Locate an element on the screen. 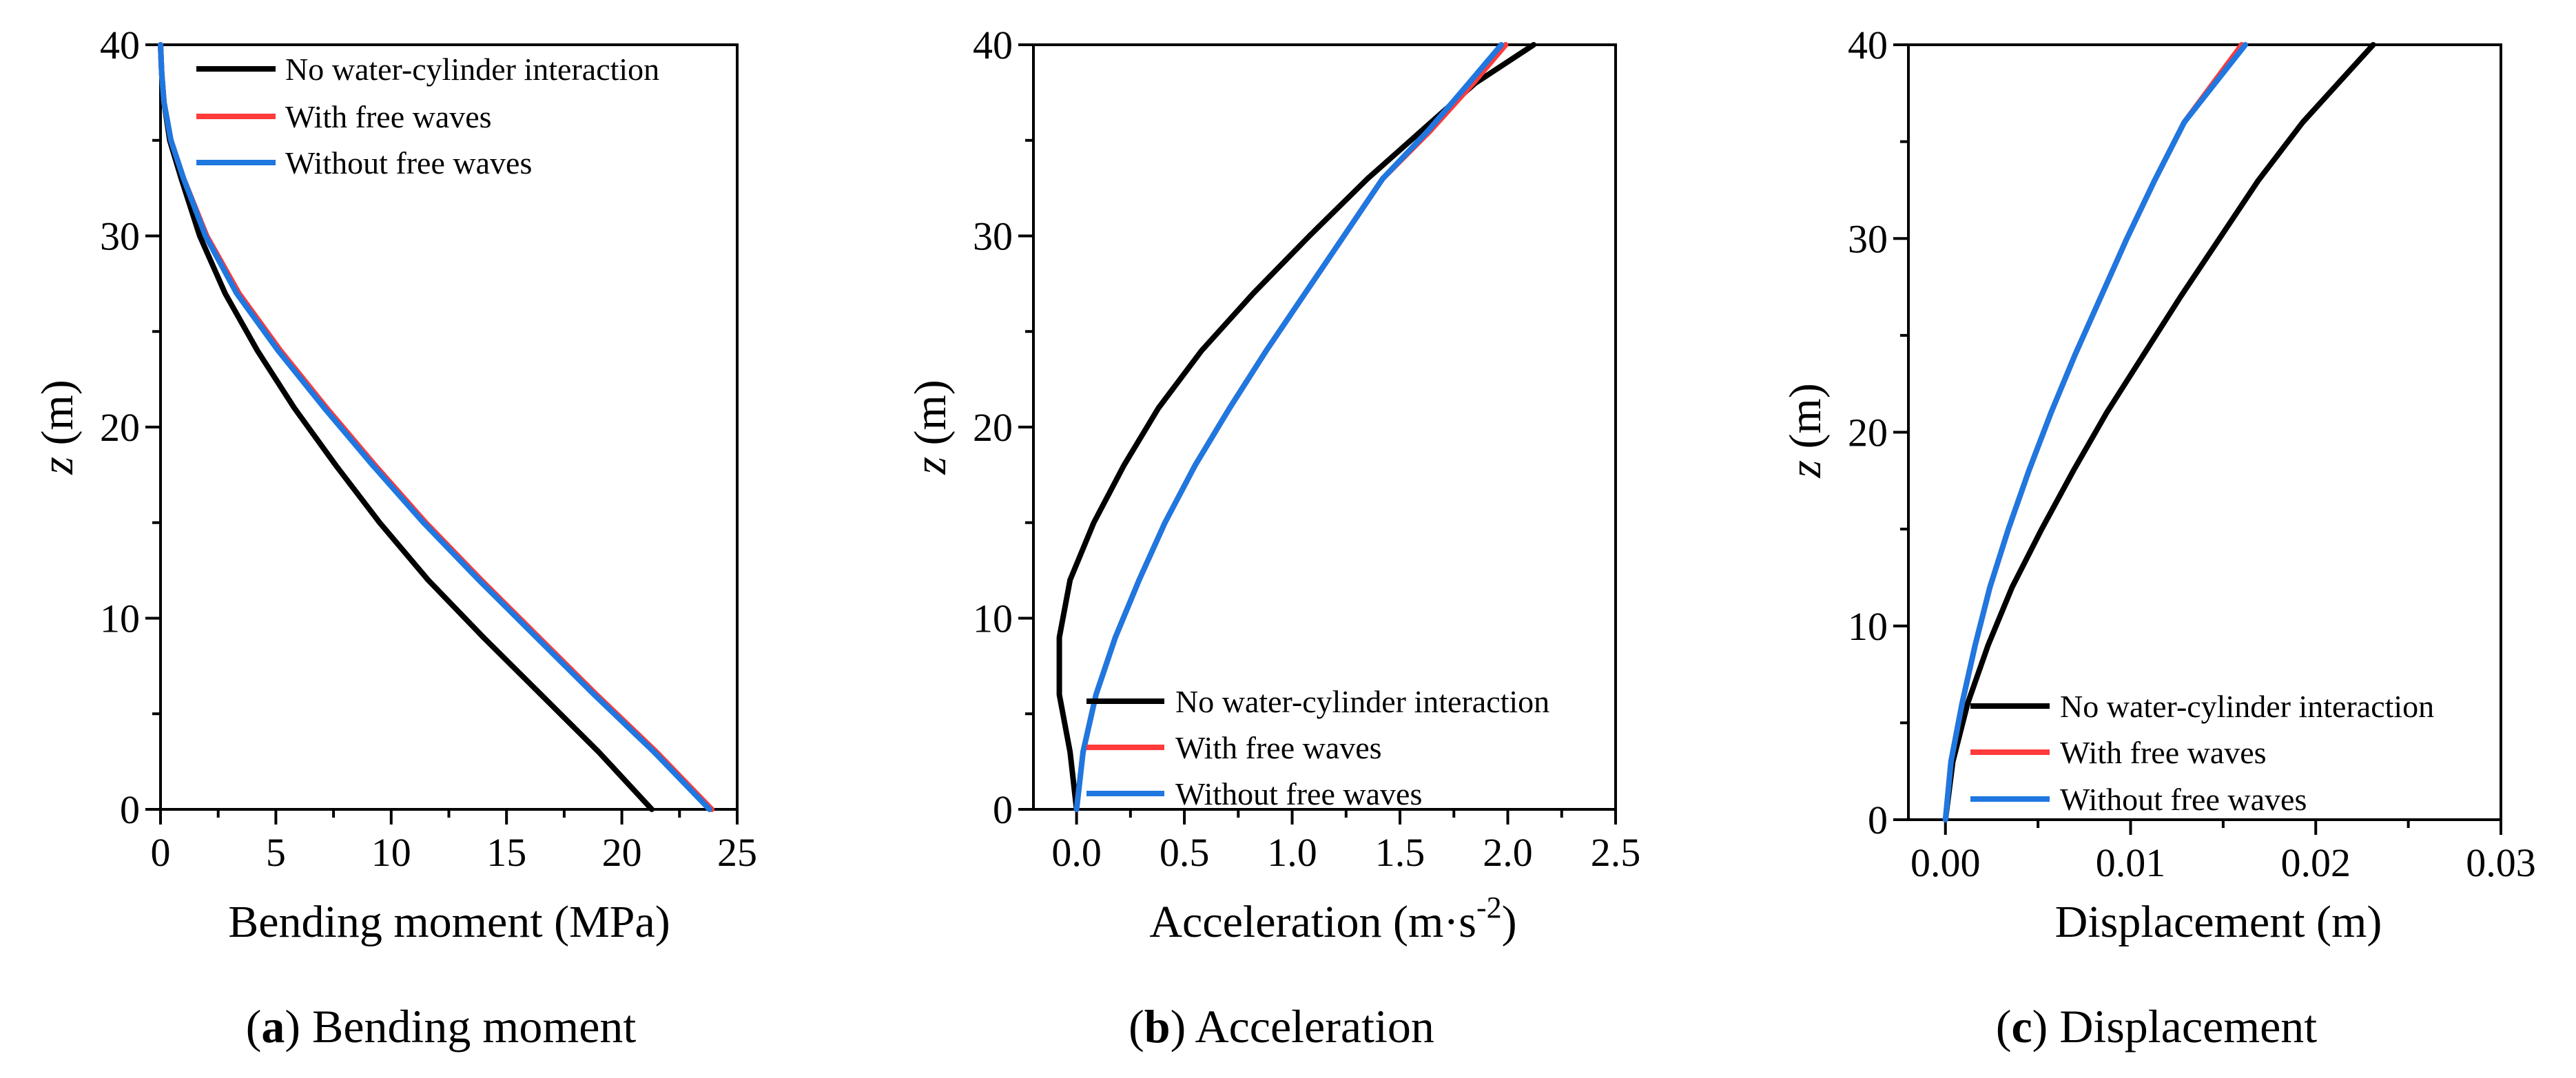 This screenshot has width=2576, height=1078. panel-b-x-tick-label: 0.5 is located at coordinates (1185, 852).